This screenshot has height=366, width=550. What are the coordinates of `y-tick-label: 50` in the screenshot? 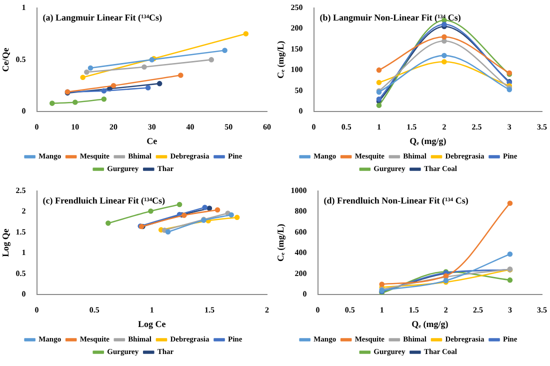 It's located at (298, 90).